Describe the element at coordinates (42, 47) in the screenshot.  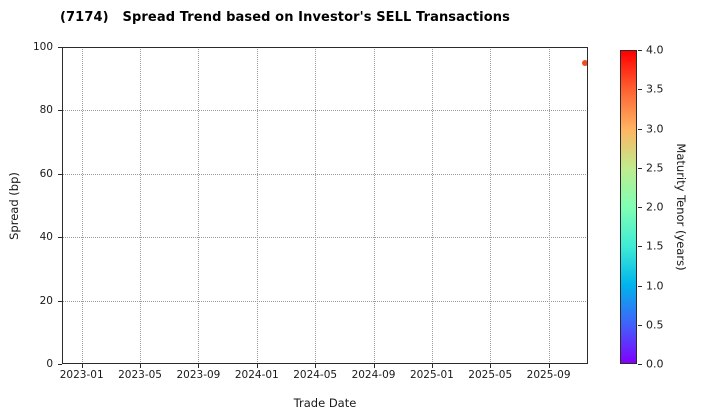
I see `y-tick-label: 100` at that location.